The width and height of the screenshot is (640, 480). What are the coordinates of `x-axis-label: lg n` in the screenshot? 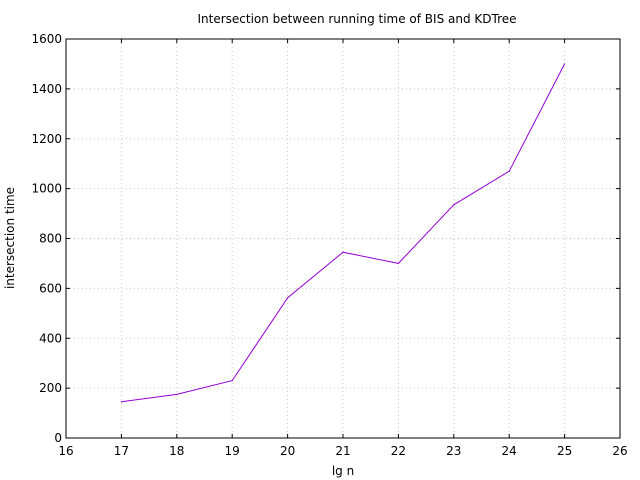 It's located at (343, 471).